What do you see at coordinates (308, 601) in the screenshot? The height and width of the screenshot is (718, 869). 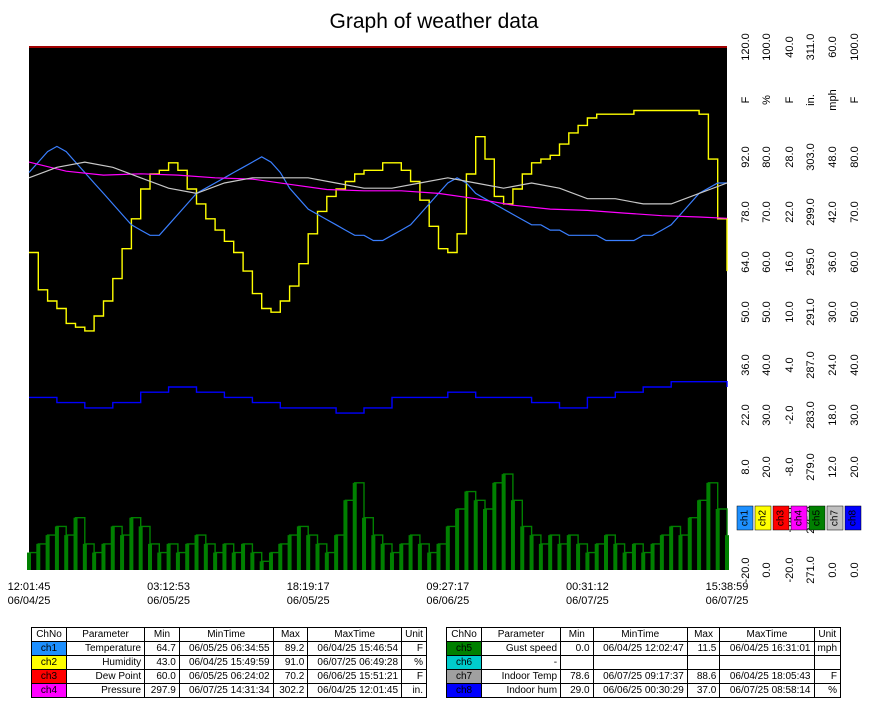 I see `x-tick-date: 06/05/25` at bounding box center [308, 601].